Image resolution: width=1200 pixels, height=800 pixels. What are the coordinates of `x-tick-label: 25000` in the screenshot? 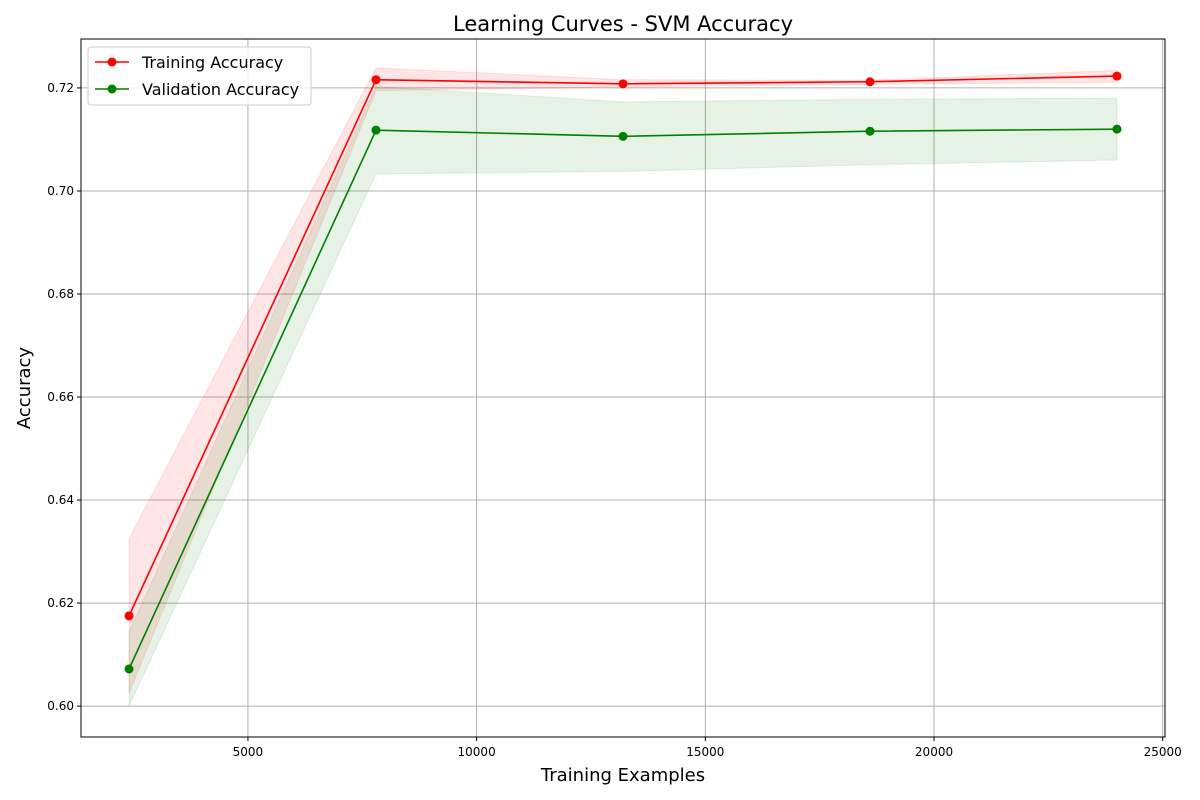 It's located at (1163, 752).